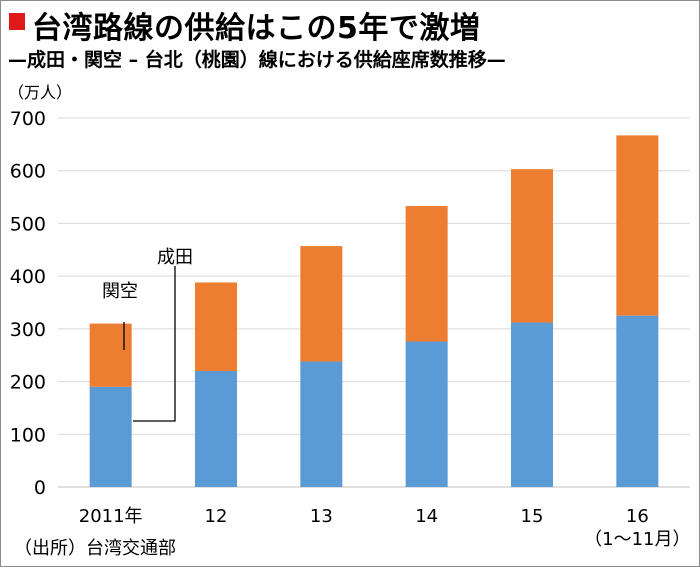 This screenshot has height=567, width=700. I want to click on x-tick-label: 15, so click(532, 516).